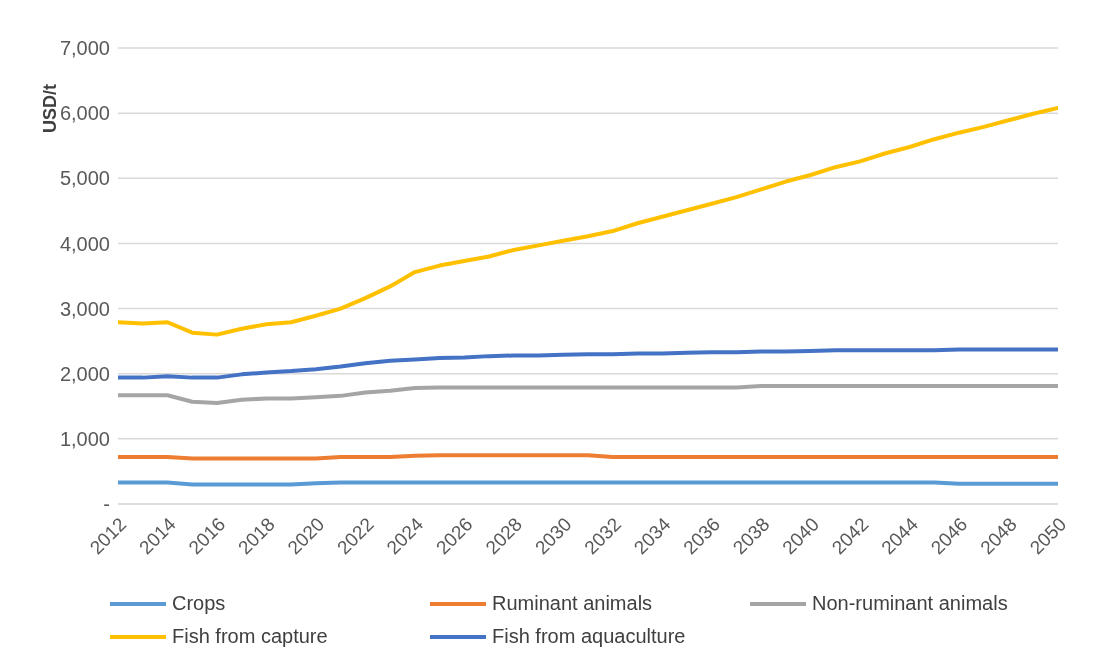 The height and width of the screenshot is (665, 1106). I want to click on y-axis-title: USD/t, so click(49, 108).